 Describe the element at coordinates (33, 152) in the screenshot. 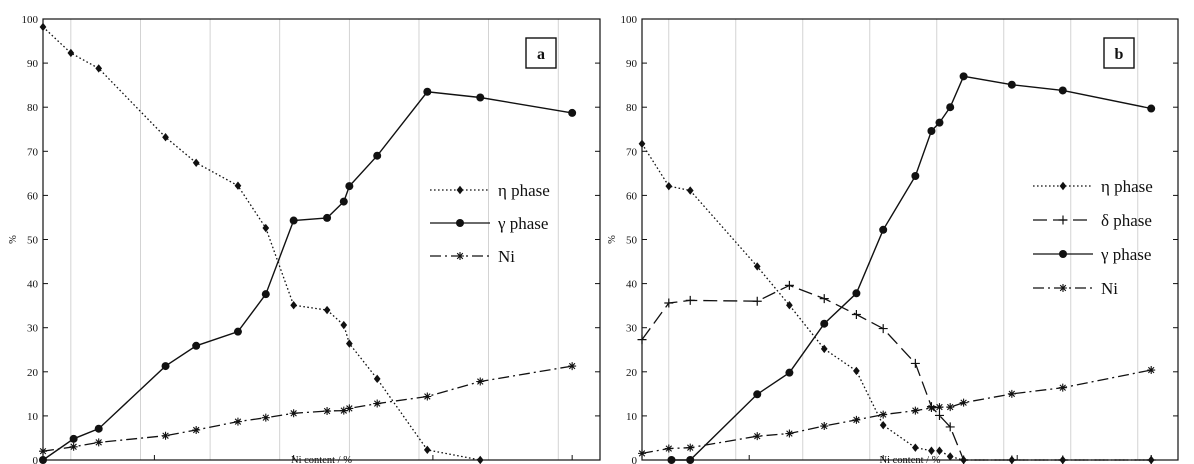

I see `y-tick-label: 70` at that location.